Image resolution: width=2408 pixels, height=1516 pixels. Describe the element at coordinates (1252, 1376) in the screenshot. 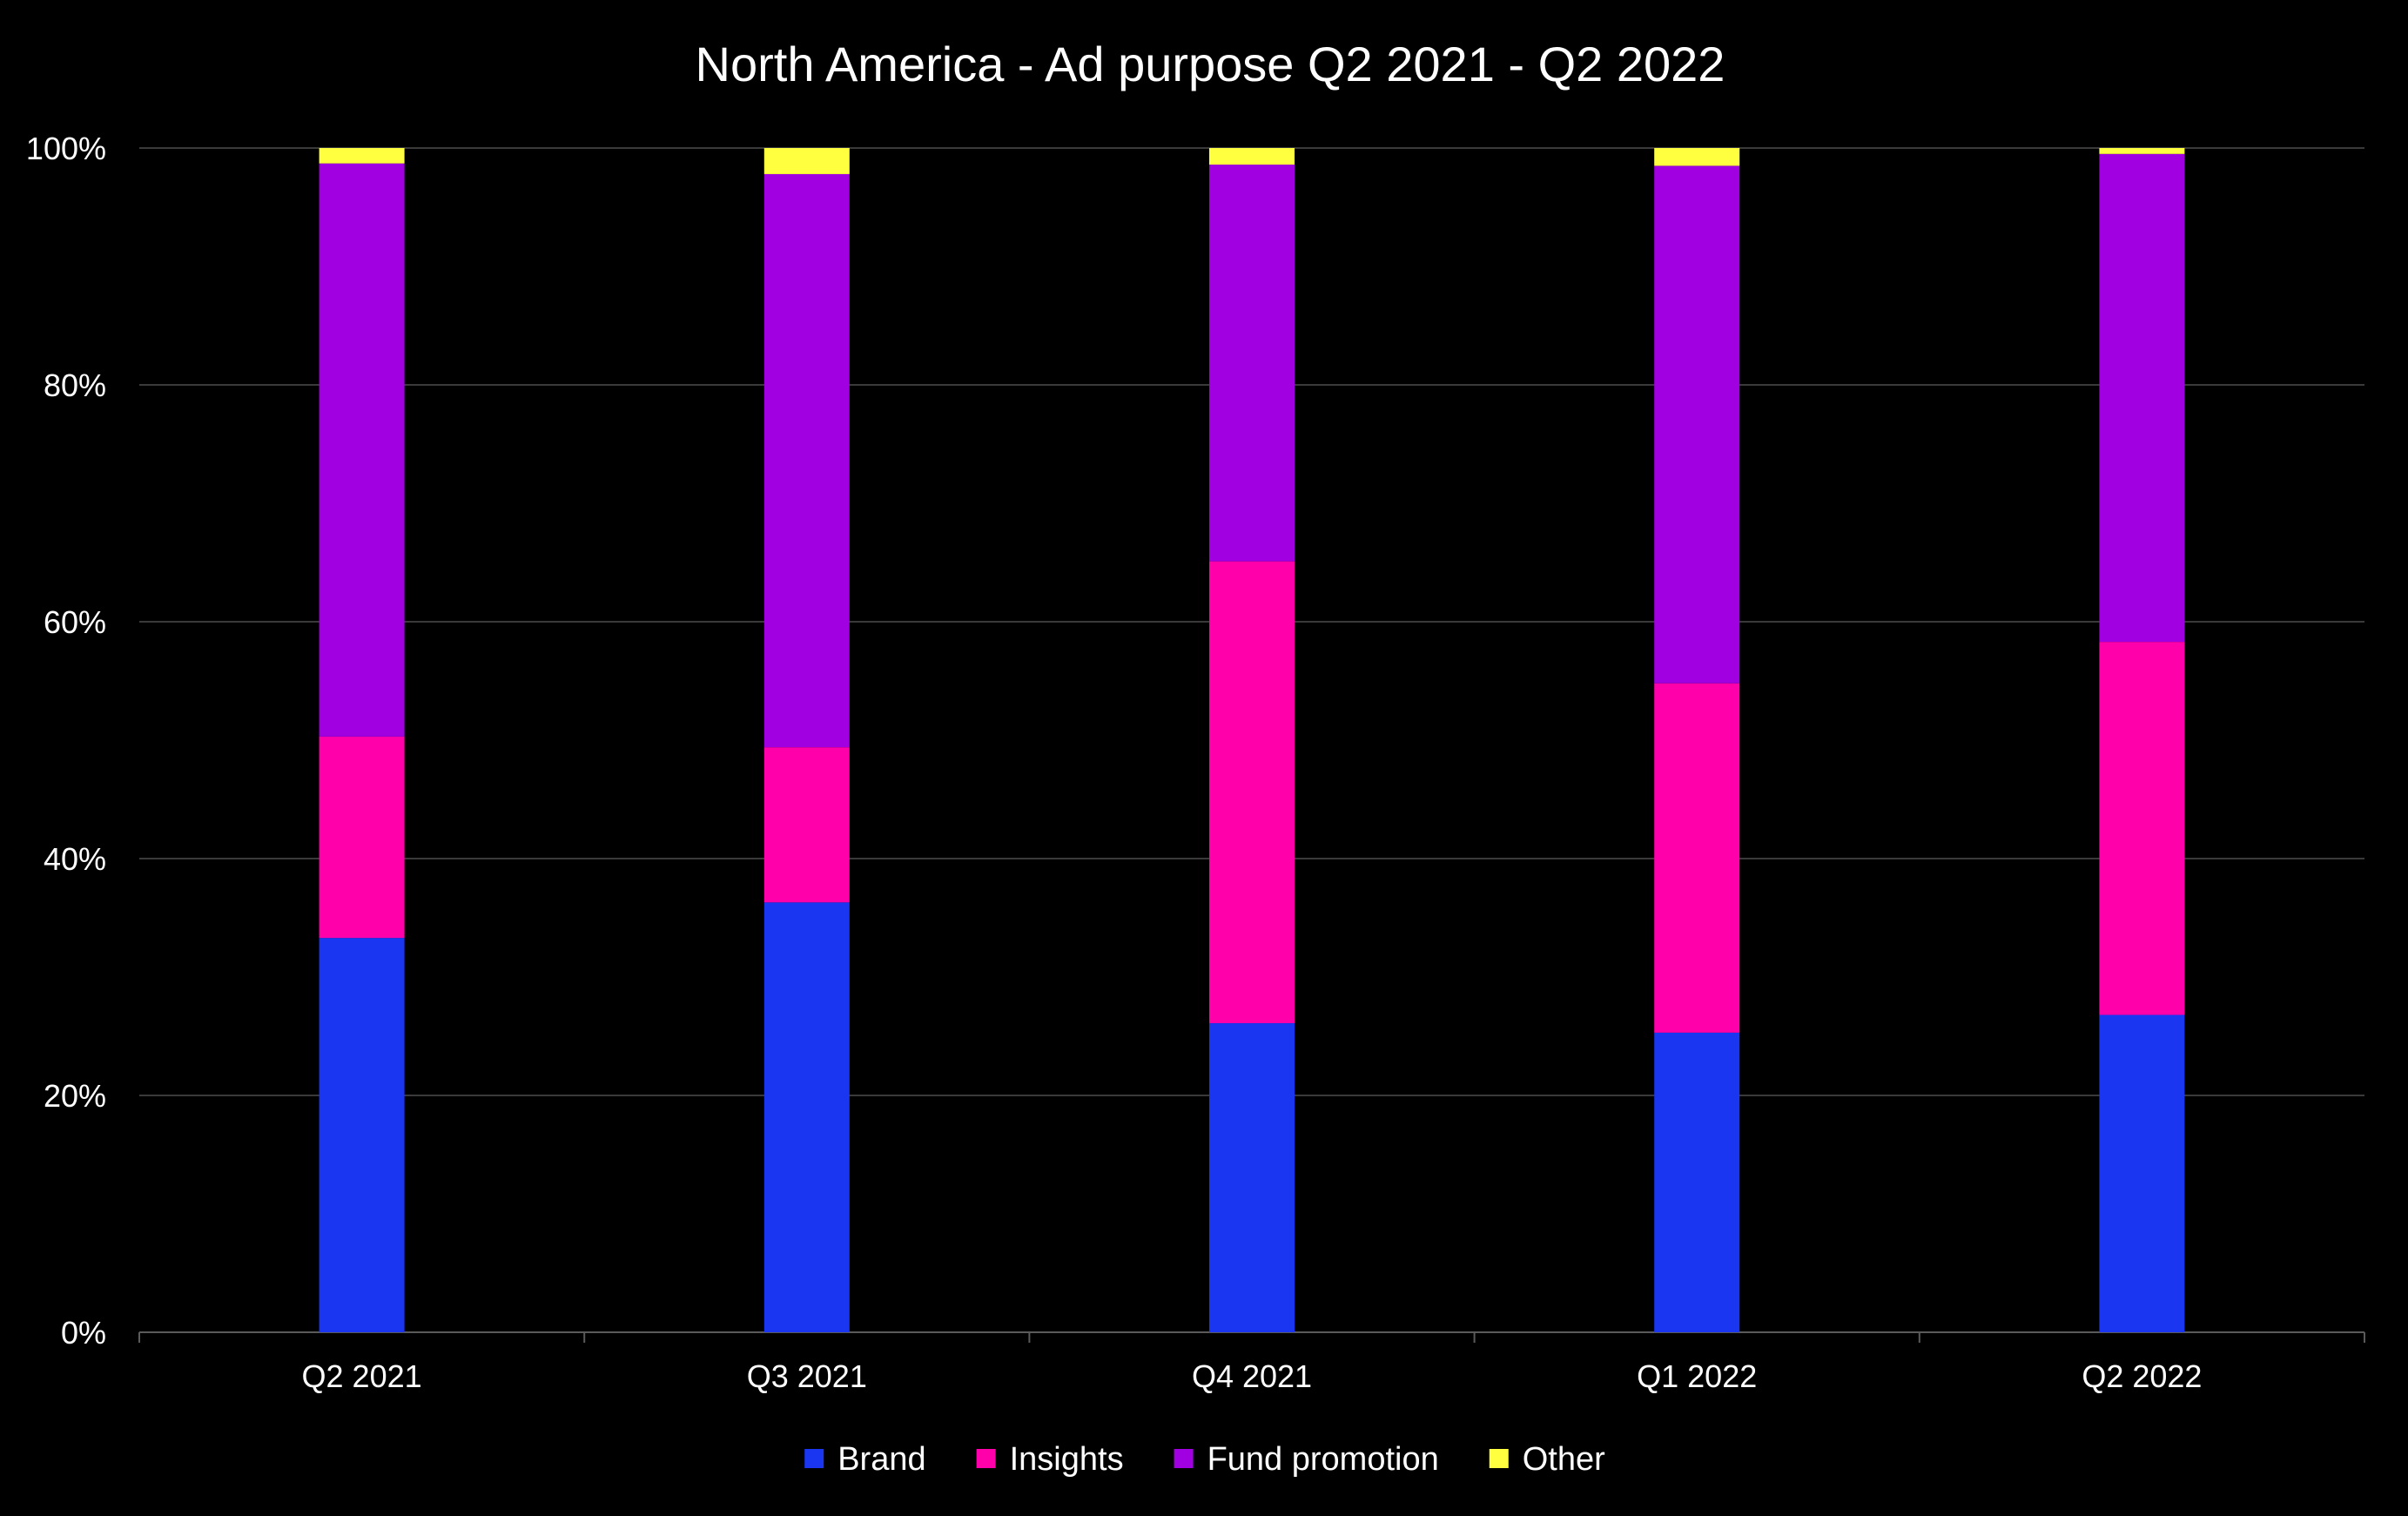

I see `x-tick-label: Q4 2021` at that location.